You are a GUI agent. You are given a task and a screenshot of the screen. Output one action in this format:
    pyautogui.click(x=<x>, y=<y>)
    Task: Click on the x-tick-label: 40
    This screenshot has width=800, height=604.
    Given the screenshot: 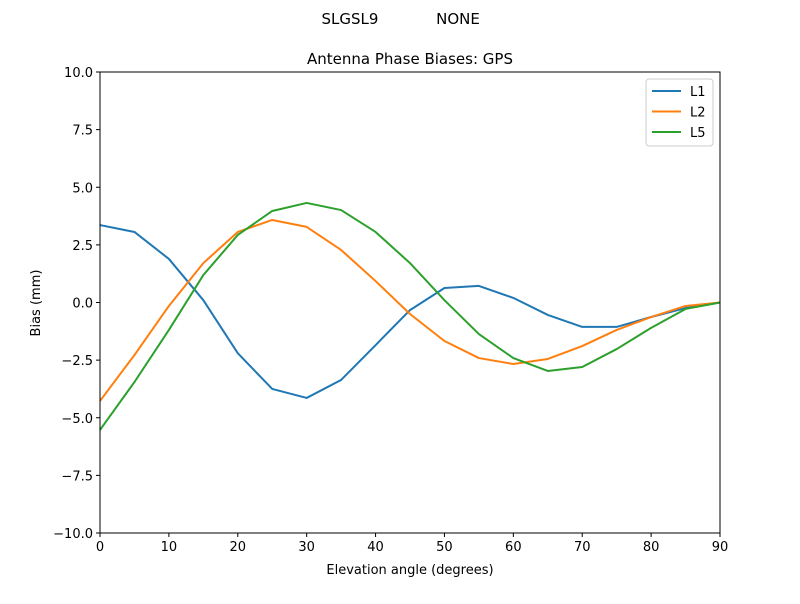 What is the action you would take?
    pyautogui.click(x=375, y=547)
    